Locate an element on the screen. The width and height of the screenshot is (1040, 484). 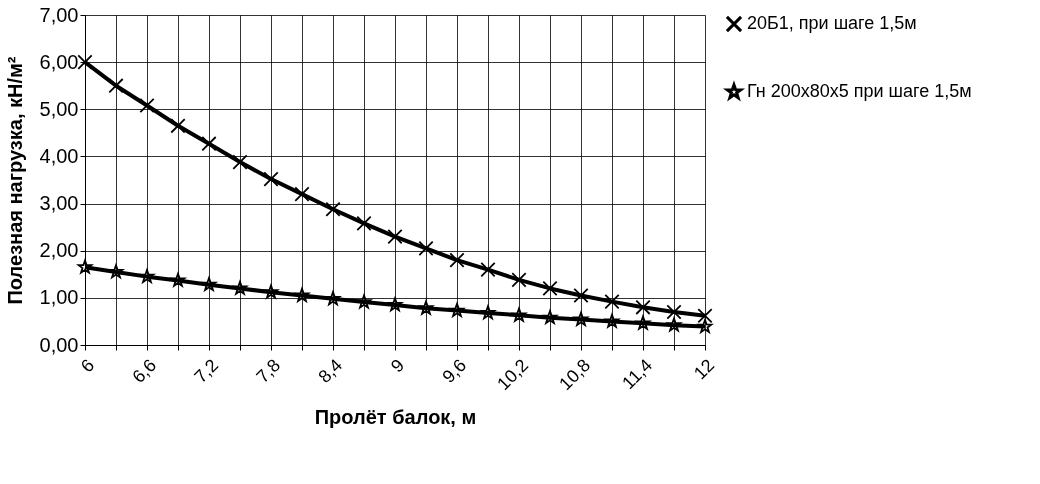
y-tick-label: 5,00 is located at coordinates (59, 108).